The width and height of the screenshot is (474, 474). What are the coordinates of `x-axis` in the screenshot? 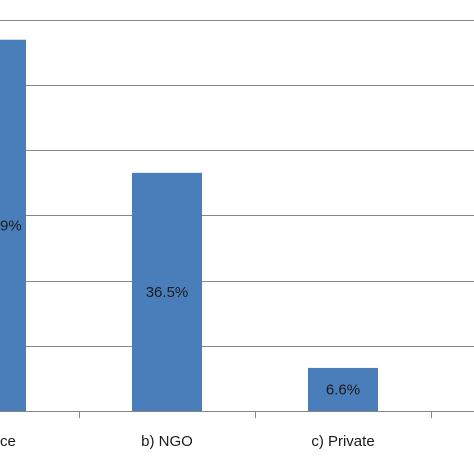 It's located at (237, 414).